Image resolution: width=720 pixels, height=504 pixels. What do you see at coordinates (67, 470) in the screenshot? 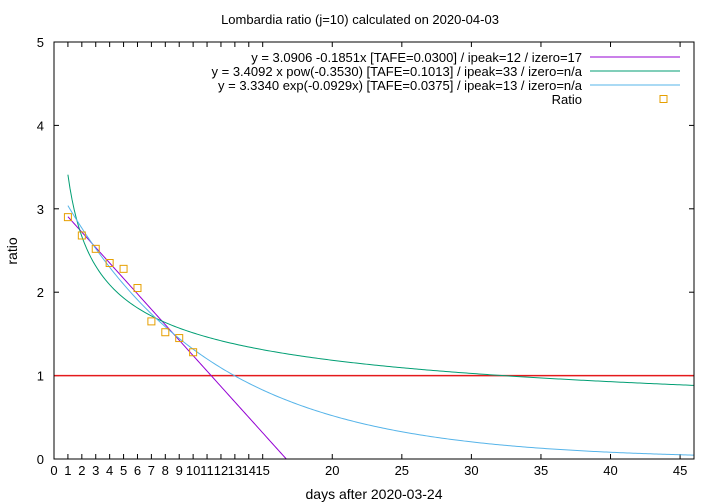
I see `x-tick-label: 1` at bounding box center [67, 470].